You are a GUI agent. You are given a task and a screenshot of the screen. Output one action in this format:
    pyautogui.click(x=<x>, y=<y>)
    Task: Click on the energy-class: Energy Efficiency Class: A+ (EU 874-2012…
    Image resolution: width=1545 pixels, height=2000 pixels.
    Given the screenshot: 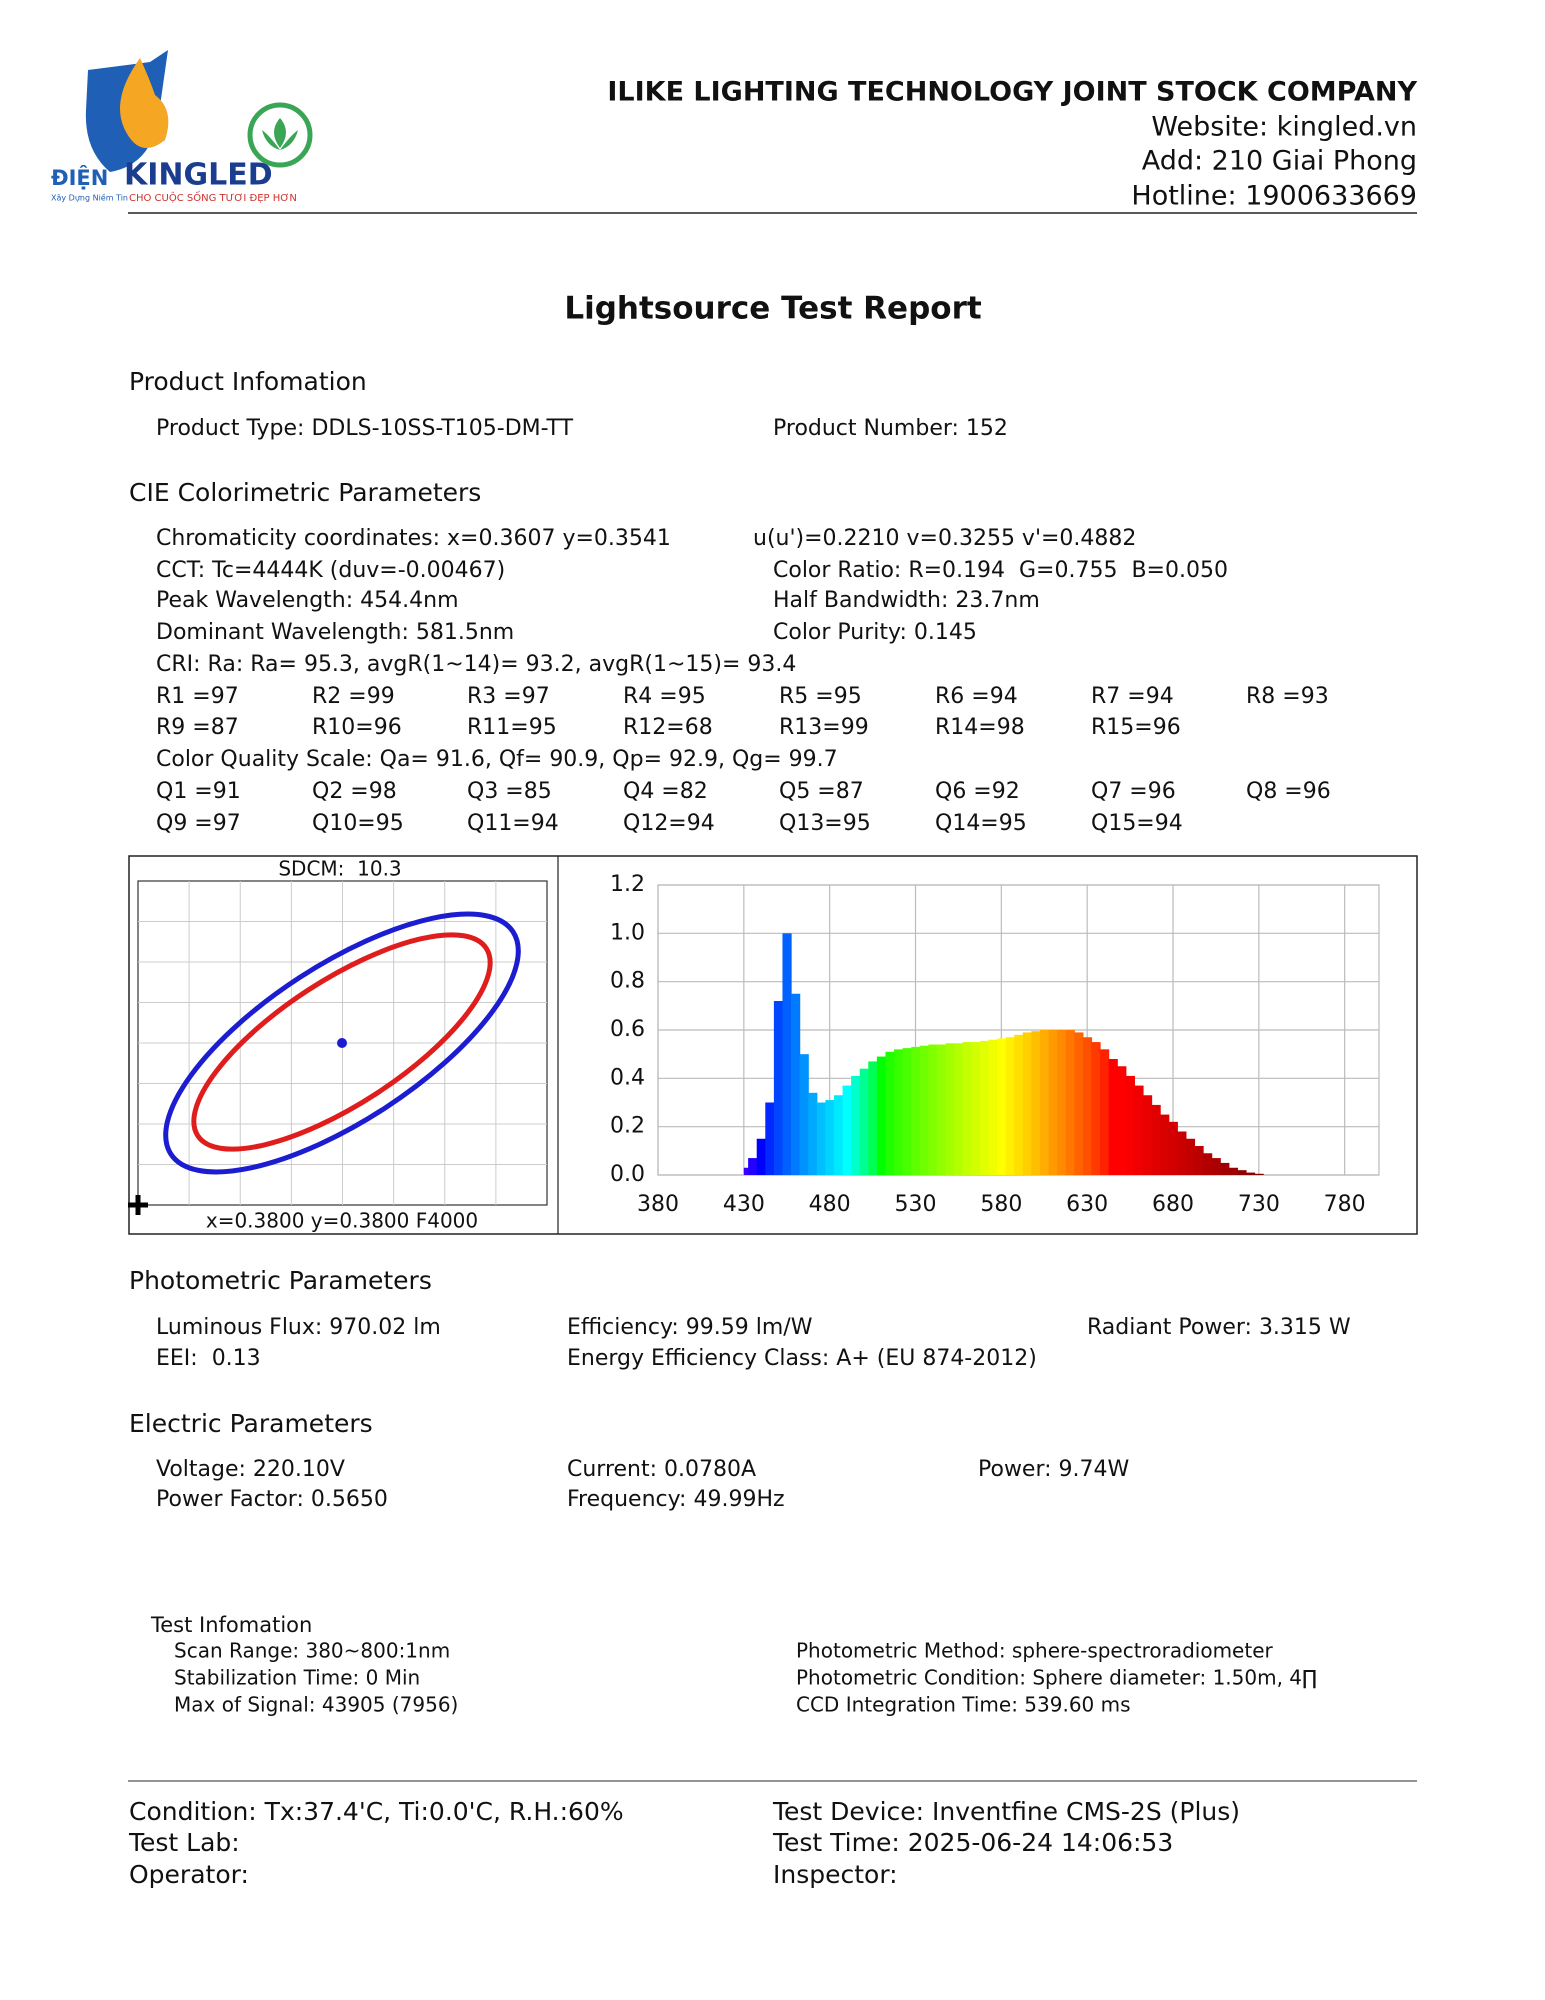 What is the action you would take?
    pyautogui.click(x=802, y=1358)
    